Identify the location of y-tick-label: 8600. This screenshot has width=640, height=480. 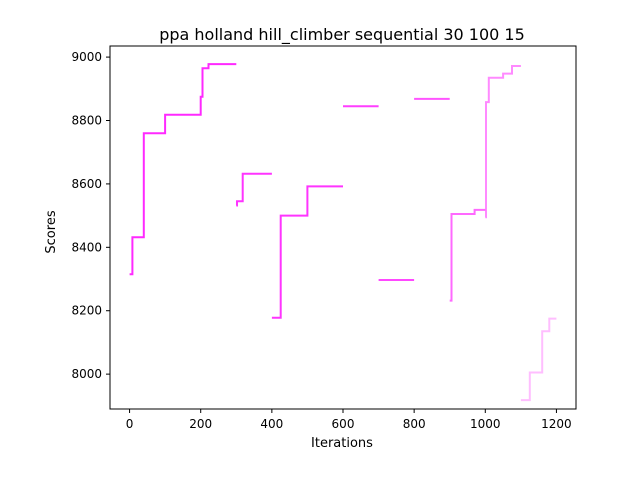
(86, 184).